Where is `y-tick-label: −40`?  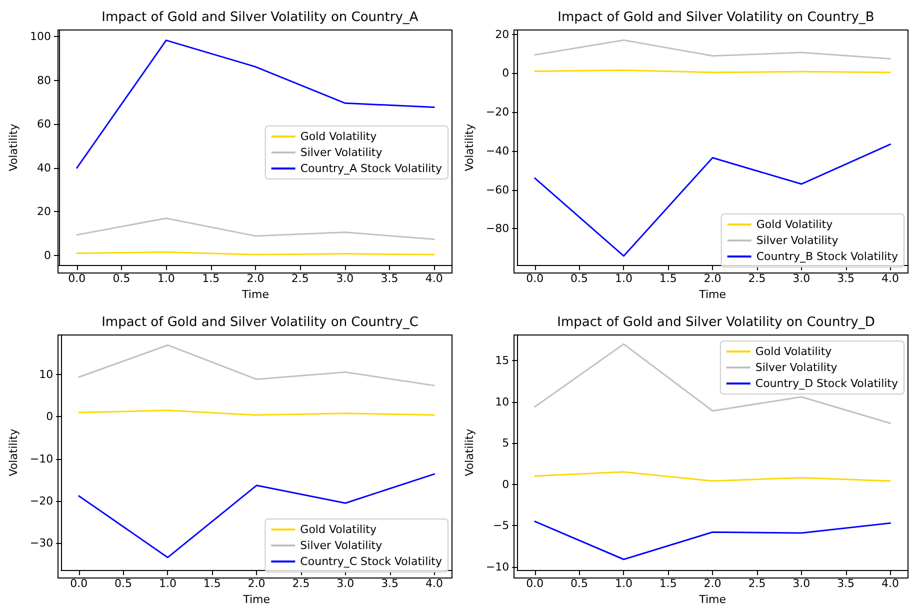
y-tick-label: −40 is located at coordinates (498, 151).